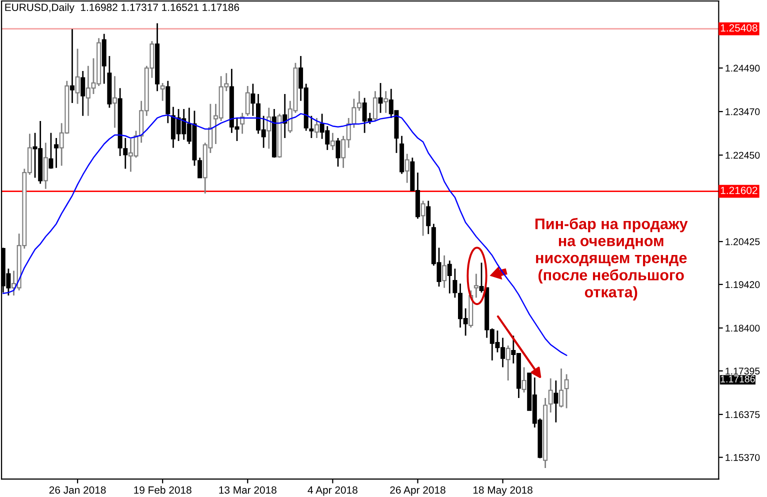 The width and height of the screenshot is (767, 497). What do you see at coordinates (743, 155) in the screenshot?
I see `y-tick-label: 1.22450` at bounding box center [743, 155].